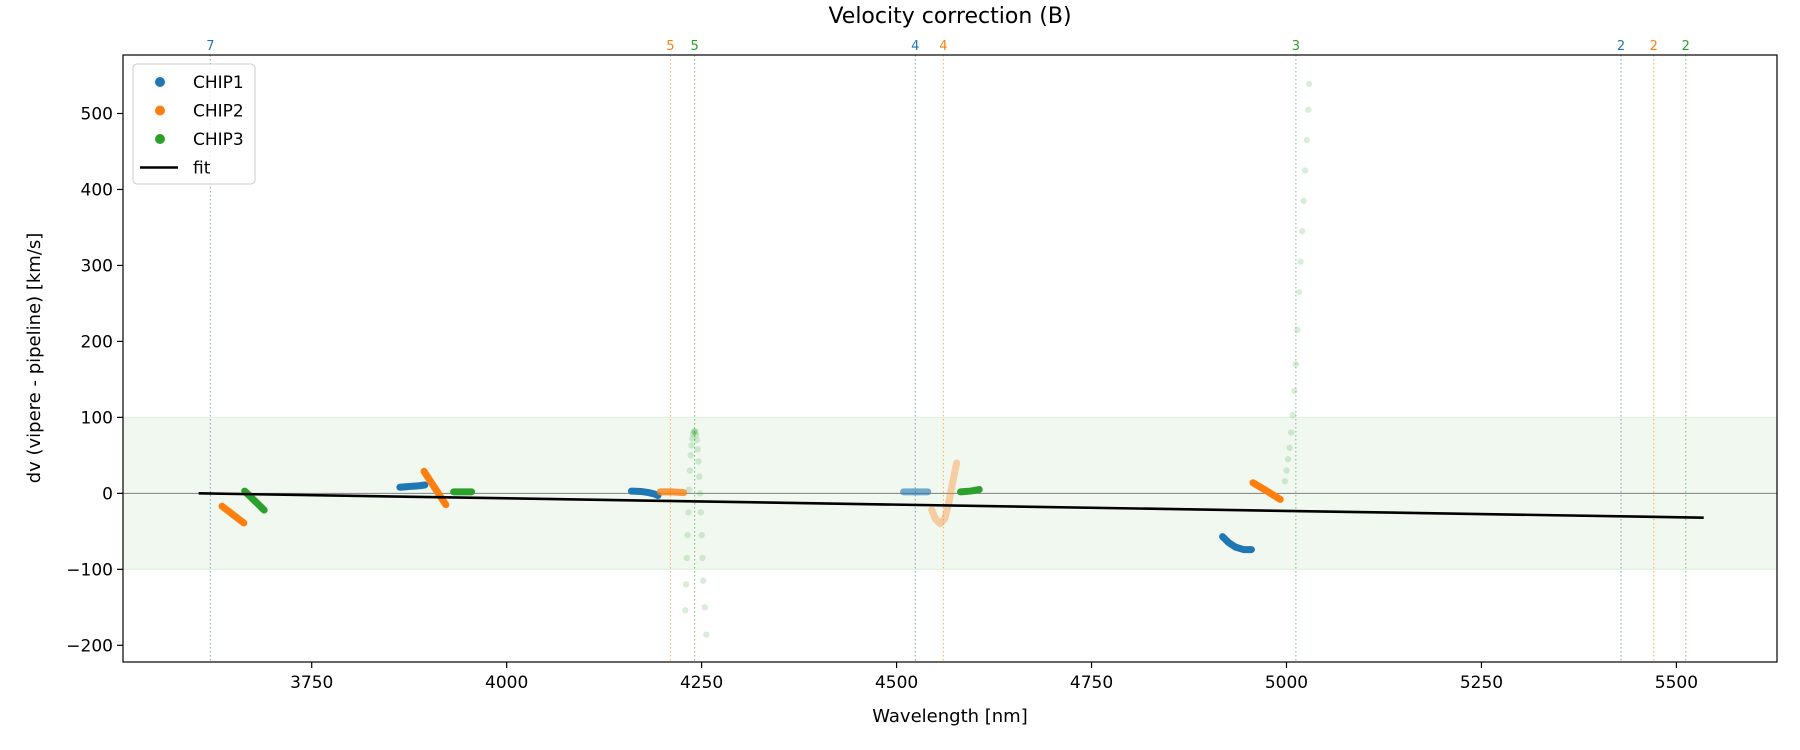  I want to click on legend-label: fit, so click(202, 169).